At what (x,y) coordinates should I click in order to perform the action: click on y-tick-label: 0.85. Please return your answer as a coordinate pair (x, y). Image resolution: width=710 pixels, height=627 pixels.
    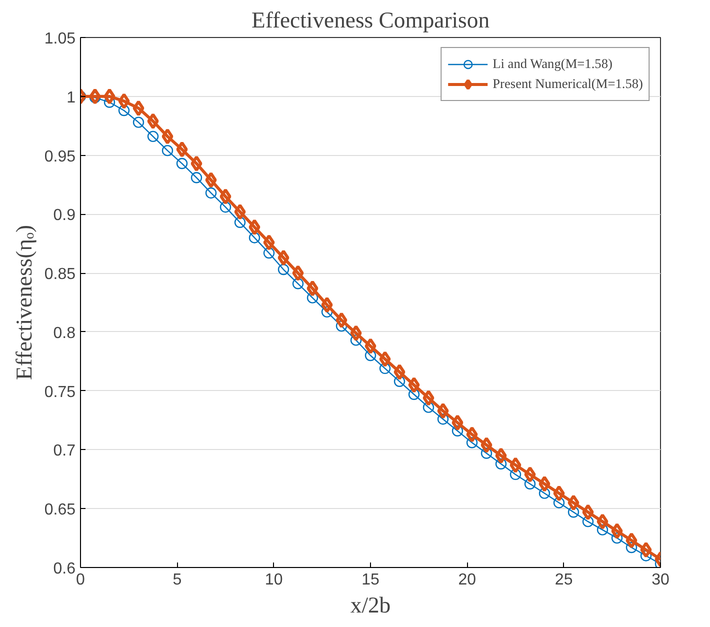
    Looking at the image, I should click on (60, 275).